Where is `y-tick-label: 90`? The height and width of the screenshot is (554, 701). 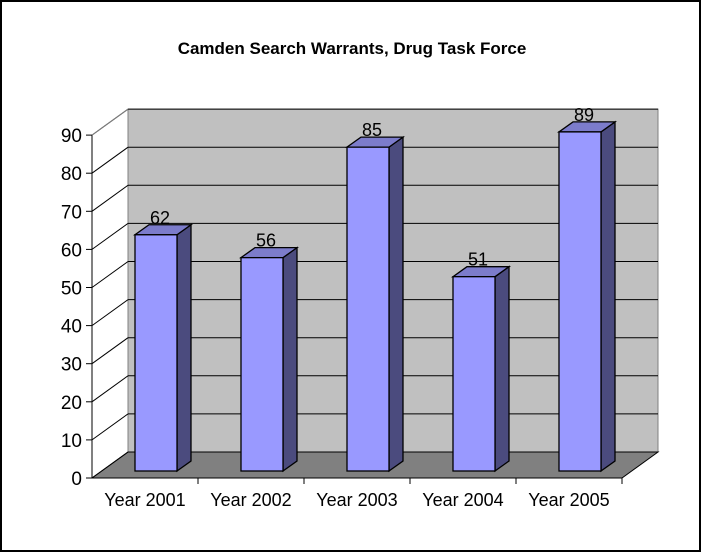 y-tick-label: 90 is located at coordinates (71, 136).